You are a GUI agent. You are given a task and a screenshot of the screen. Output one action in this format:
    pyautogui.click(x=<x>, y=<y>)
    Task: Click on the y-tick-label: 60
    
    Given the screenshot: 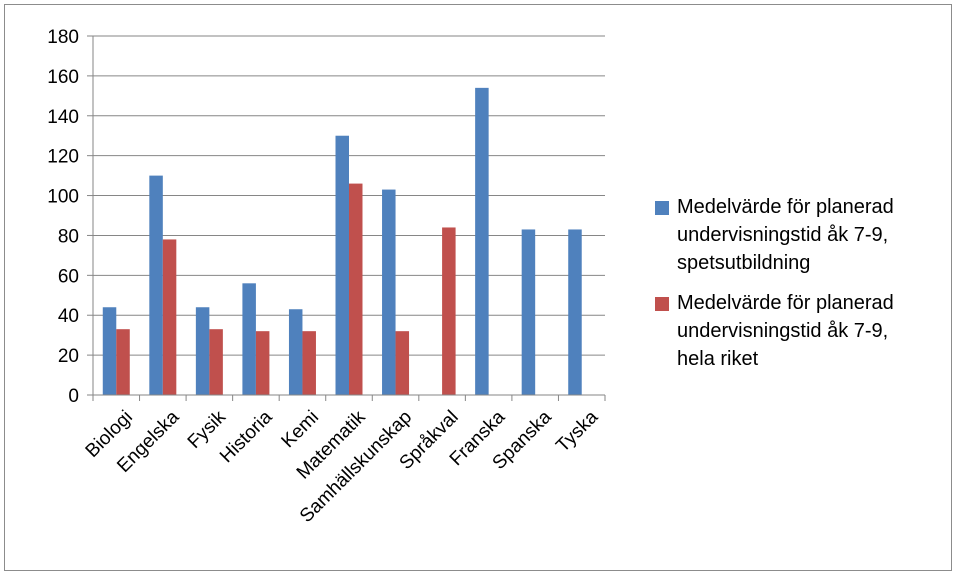 What is the action you would take?
    pyautogui.click(x=68, y=276)
    